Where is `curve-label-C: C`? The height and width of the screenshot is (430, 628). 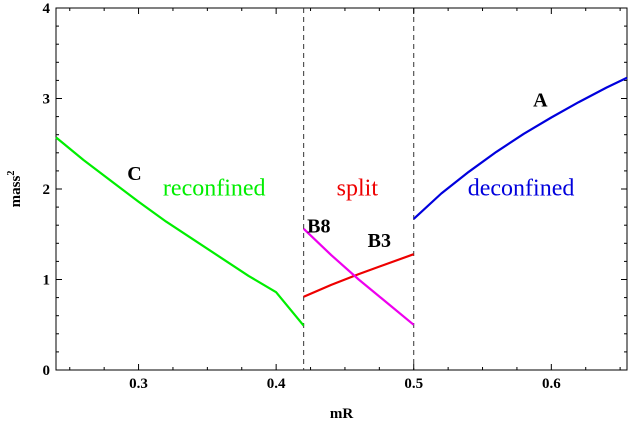 curve-label-C: C is located at coordinates (134, 174).